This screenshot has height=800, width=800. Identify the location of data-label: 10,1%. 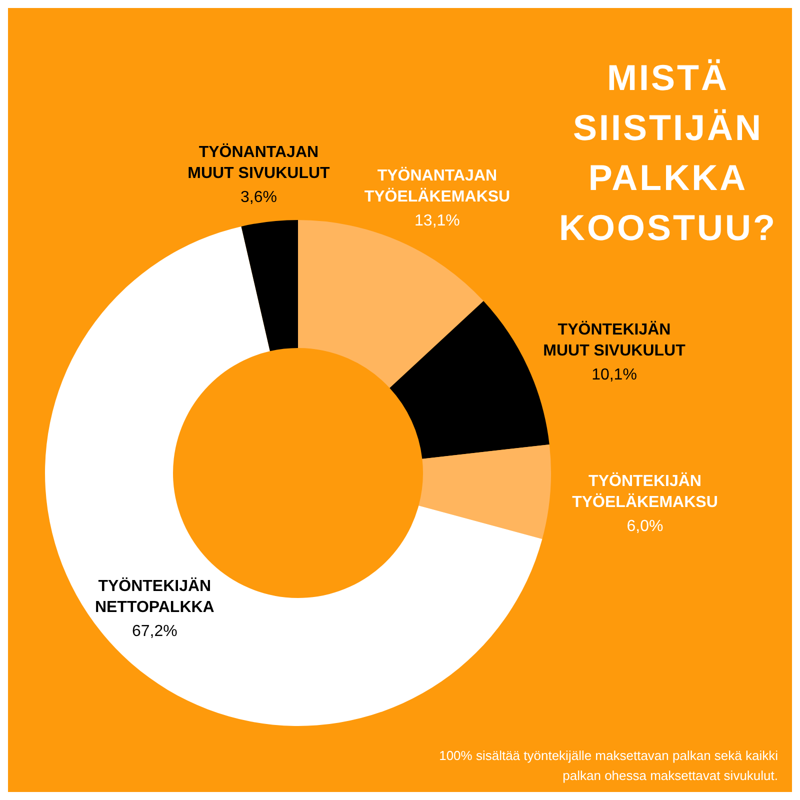
(614, 375).